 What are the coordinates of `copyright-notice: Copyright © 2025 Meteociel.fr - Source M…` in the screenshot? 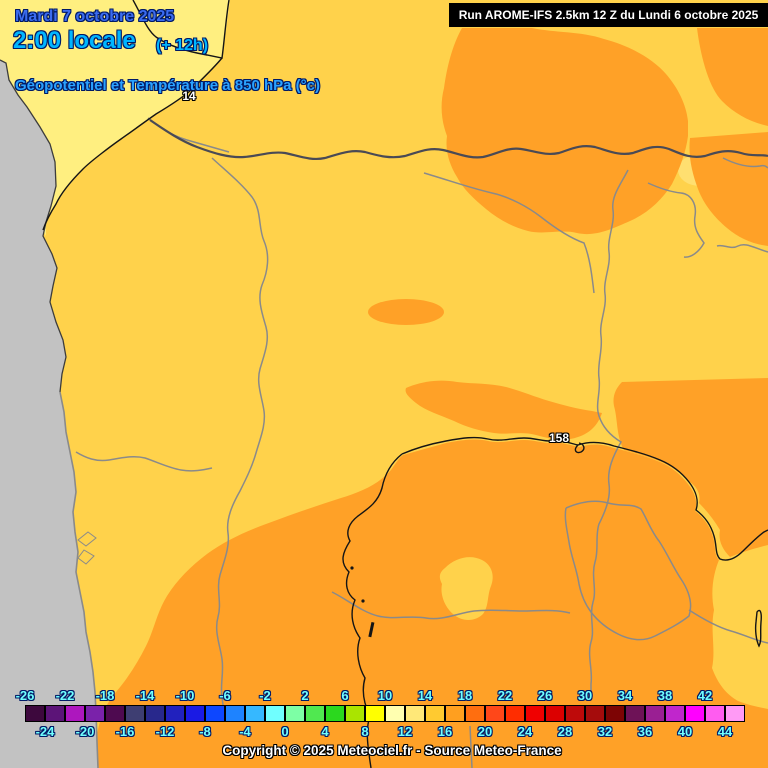 It's located at (392, 750).